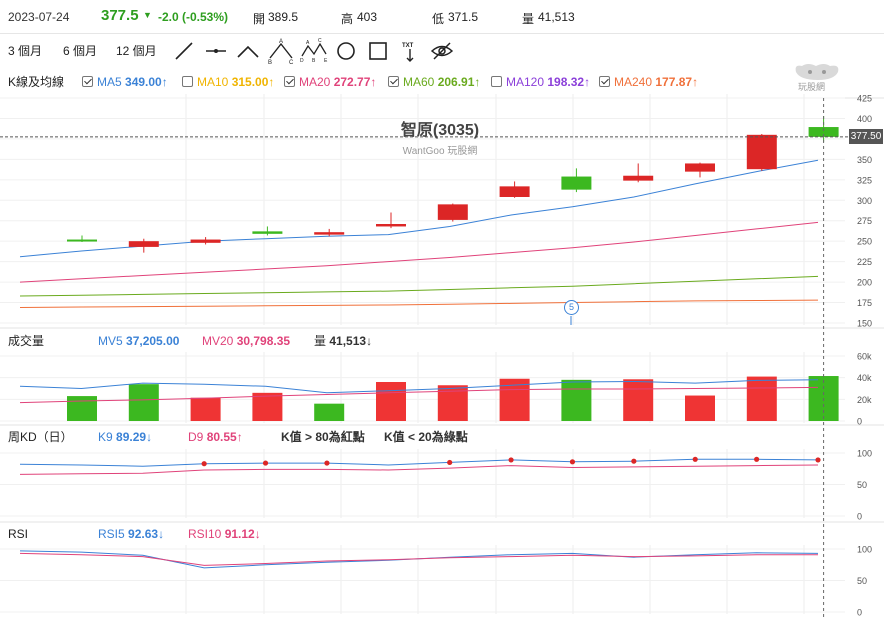 The height and width of the screenshot is (619, 884). I want to click on ma120-toggle: MA120 198.32↑, so click(540, 82).